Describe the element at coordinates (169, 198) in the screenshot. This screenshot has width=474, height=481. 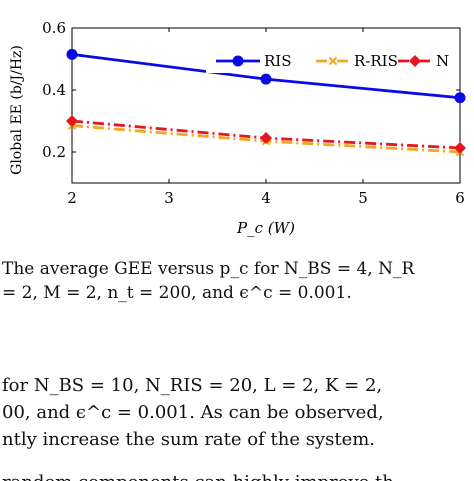
I see `x-tick-label: 3` at that location.